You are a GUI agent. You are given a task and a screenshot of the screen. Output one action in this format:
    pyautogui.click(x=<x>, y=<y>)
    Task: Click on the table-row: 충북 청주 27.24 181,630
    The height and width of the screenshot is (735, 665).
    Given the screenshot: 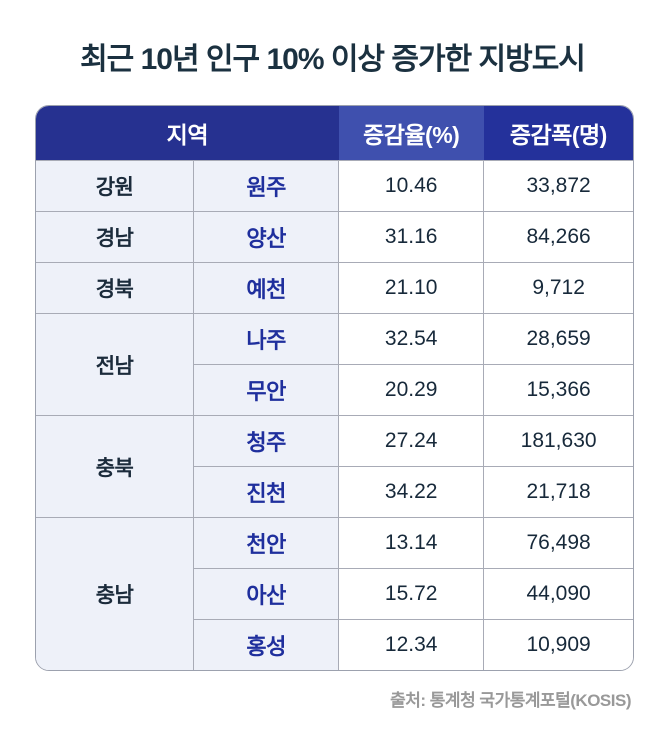 What is the action you would take?
    pyautogui.click(x=334, y=466)
    